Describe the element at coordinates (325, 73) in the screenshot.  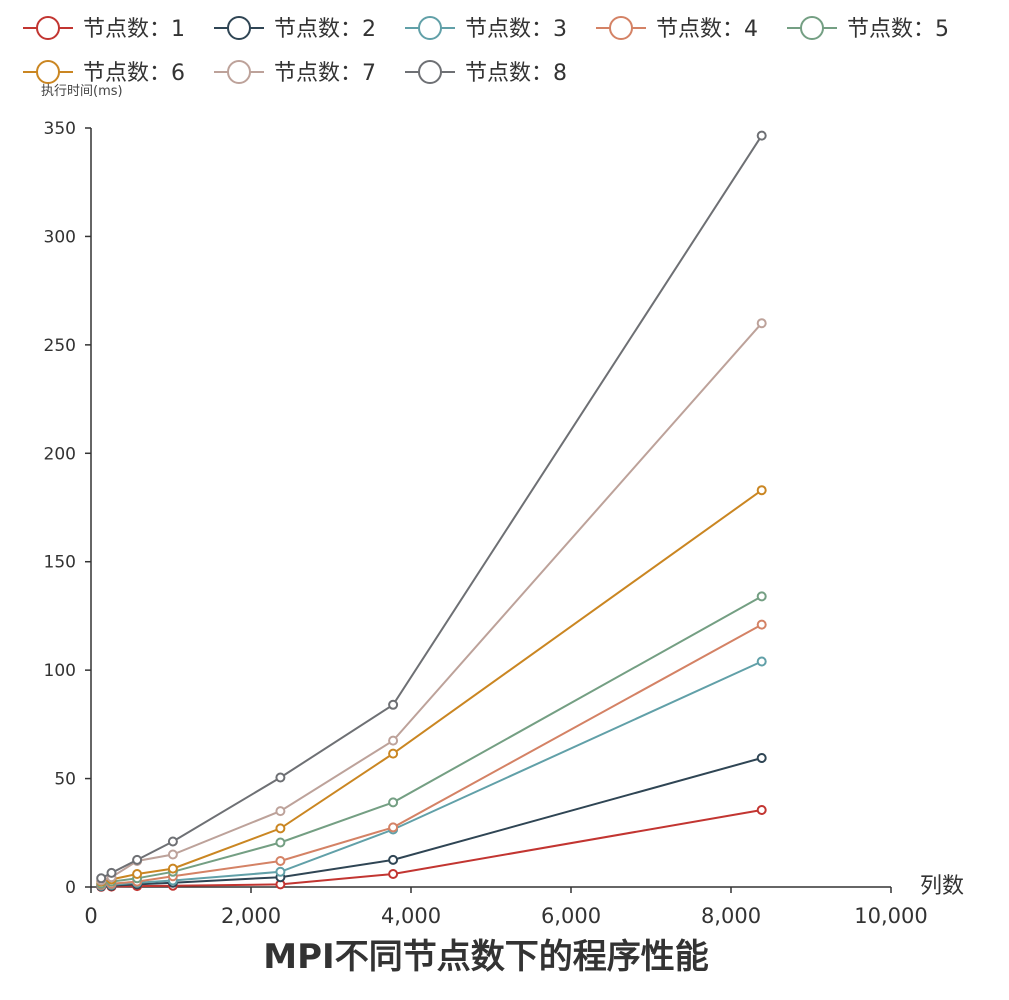
I see `legend-label: 节点数：7` at that location.